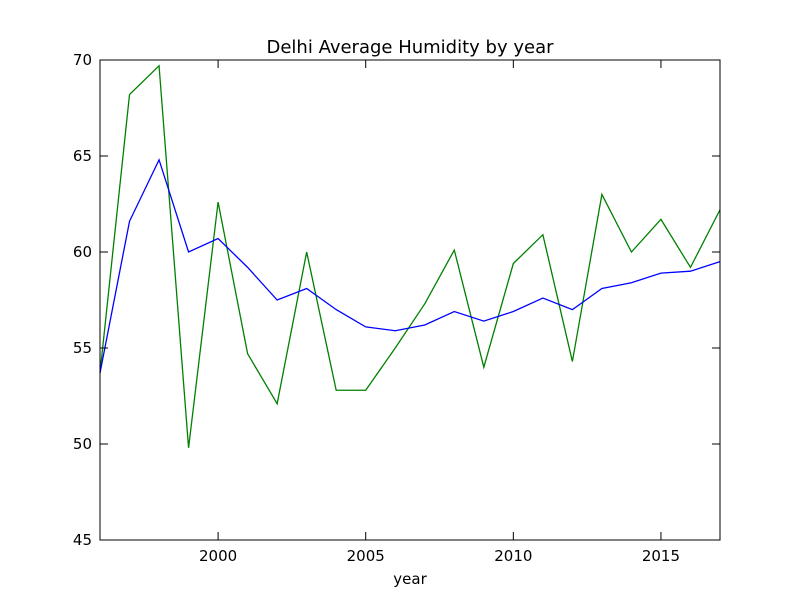  Describe the element at coordinates (218, 556) in the screenshot. I see `x-tick-label-2000: 2000` at that location.